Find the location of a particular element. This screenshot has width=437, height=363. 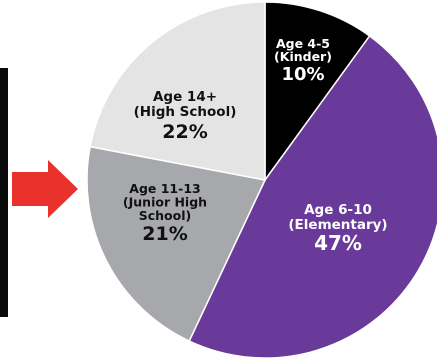

slice-label-line: School) is located at coordinates (165, 215).